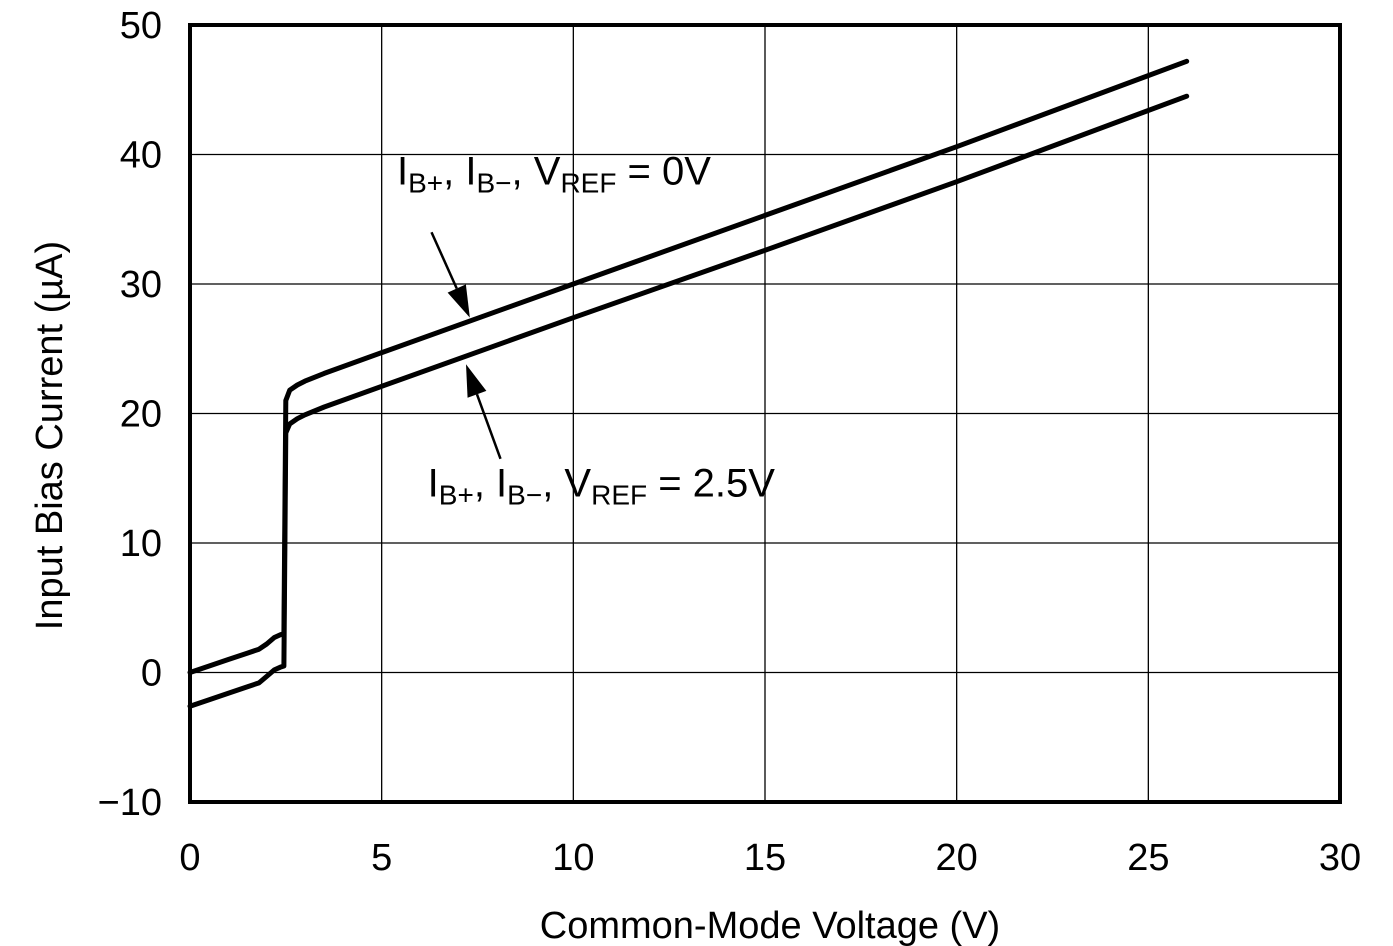 Image resolution: width=1393 pixels, height=946 pixels. What do you see at coordinates (141, 285) in the screenshot?
I see `y-tick-label: 30` at bounding box center [141, 285].